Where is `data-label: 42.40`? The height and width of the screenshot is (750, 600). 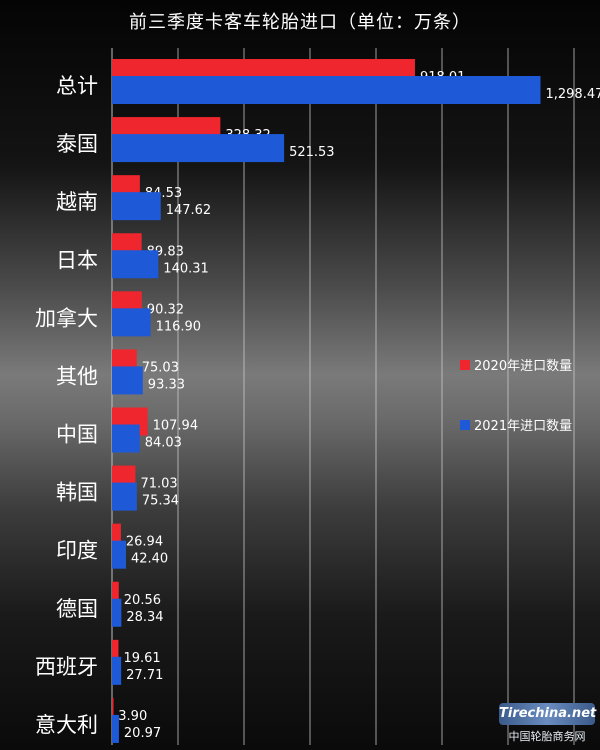
data-label: 42.40 is located at coordinates (149, 559).